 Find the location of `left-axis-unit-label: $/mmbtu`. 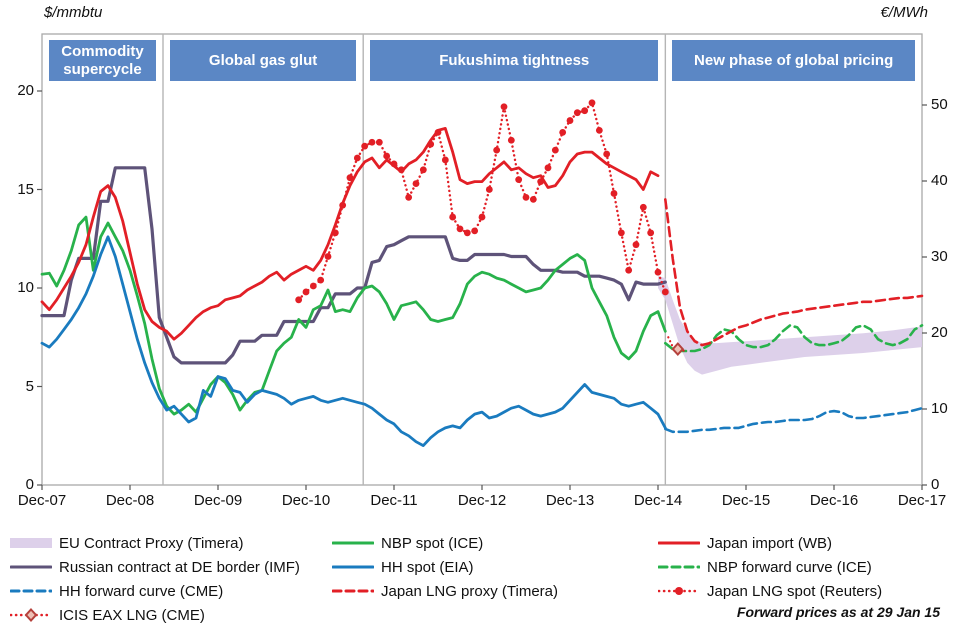

left-axis-unit-label: $/mmbtu is located at coordinates (73, 12).